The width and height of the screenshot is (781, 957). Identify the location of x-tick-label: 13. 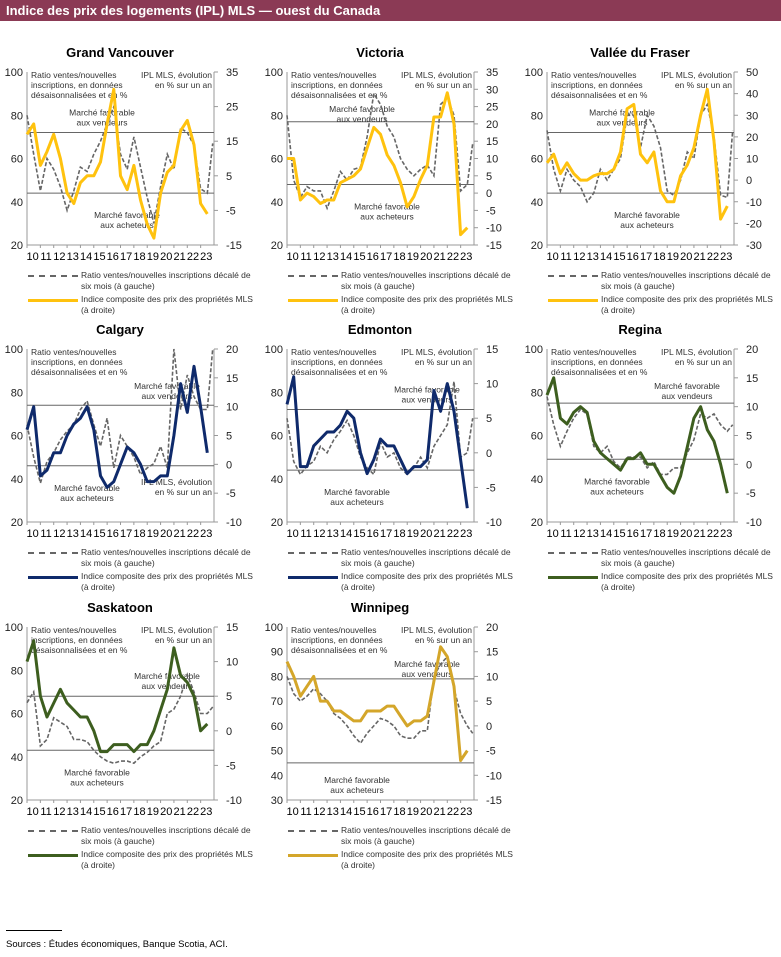
(73, 534).